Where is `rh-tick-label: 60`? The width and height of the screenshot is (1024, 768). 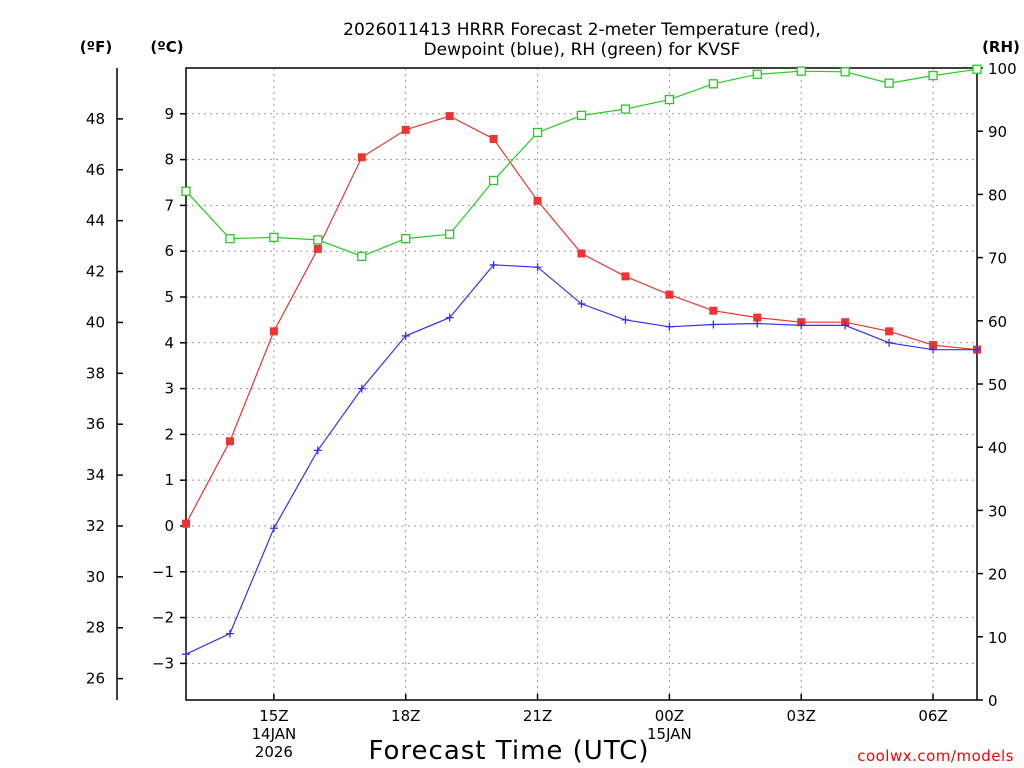
rh-tick-label: 60 is located at coordinates (997, 322).